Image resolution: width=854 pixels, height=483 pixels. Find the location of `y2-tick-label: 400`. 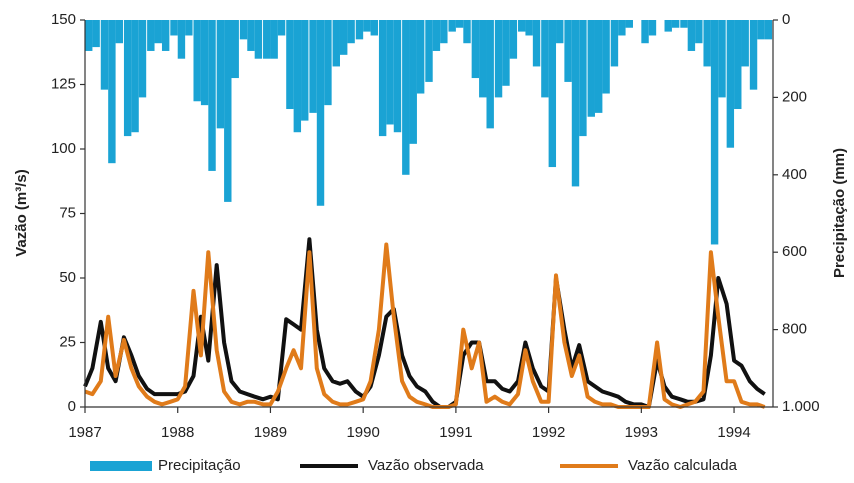

y2-tick-label: 400 is located at coordinates (794, 174).